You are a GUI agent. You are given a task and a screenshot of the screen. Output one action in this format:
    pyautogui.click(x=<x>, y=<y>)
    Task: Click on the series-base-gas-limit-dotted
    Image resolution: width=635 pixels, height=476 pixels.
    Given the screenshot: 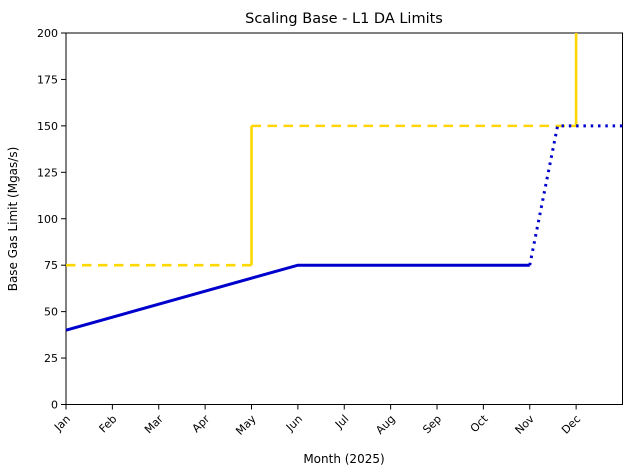 What is the action you would take?
    pyautogui.click(x=575, y=195)
    